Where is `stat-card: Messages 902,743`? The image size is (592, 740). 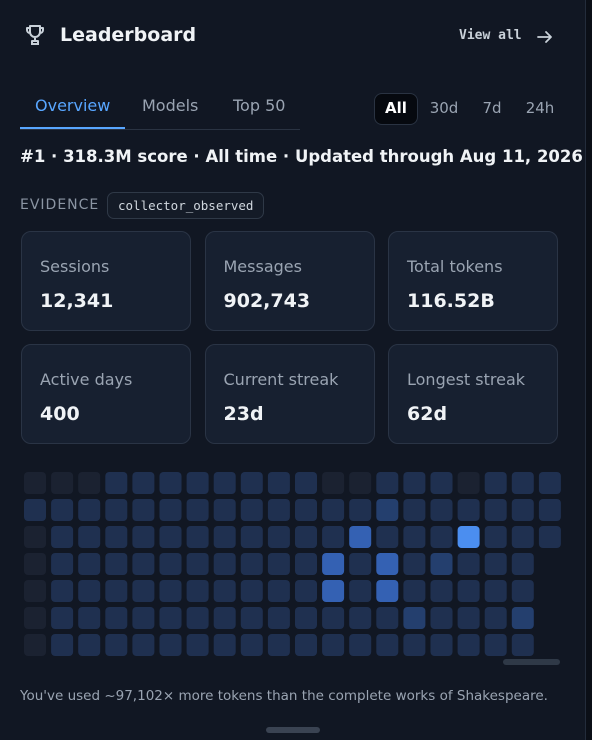 stat-card: Messages 902,743 is located at coordinates (289, 281).